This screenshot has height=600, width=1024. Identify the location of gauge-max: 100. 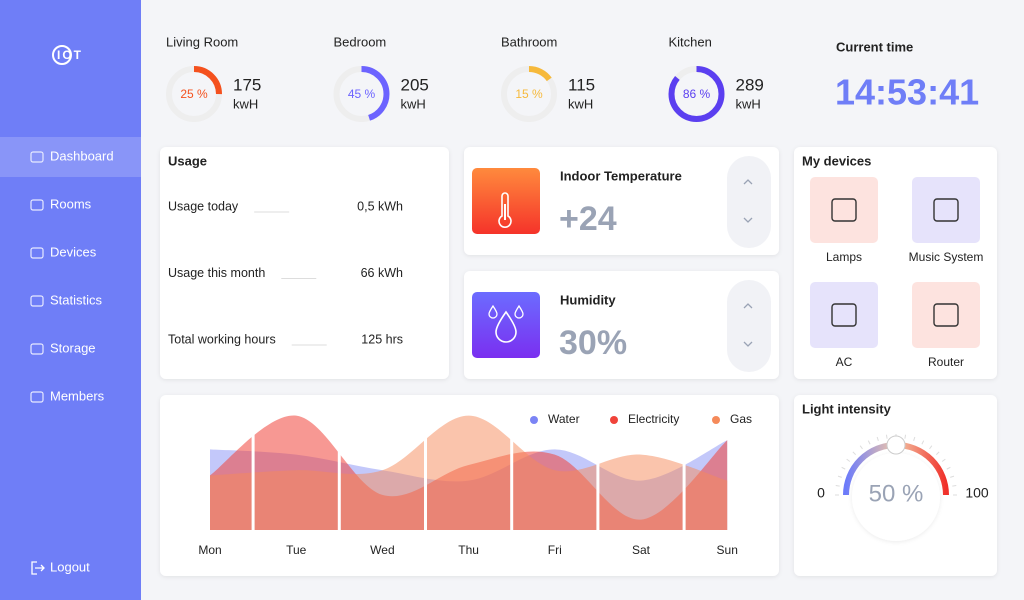
(977, 493).